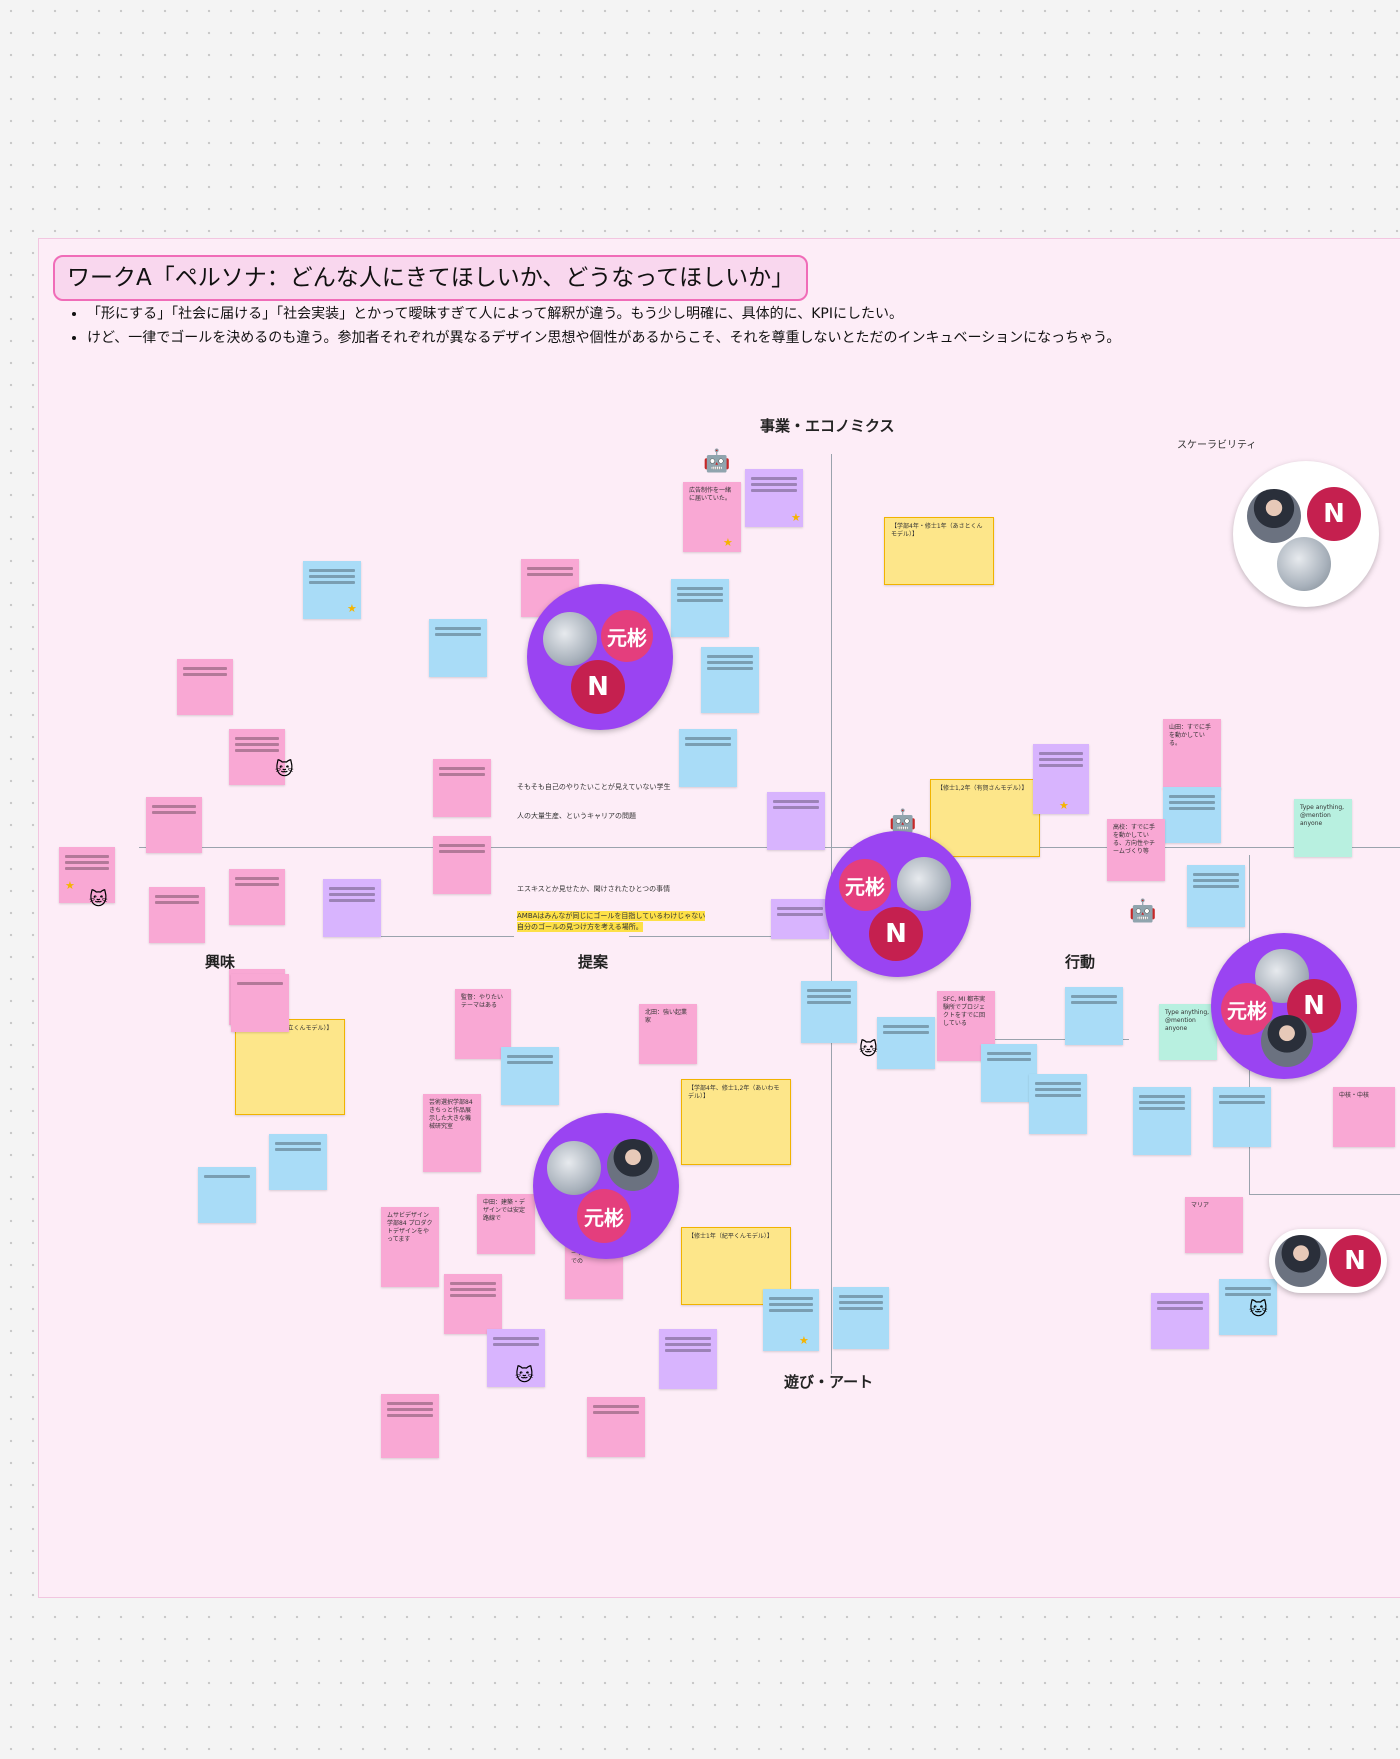  Describe the element at coordinates (220, 962) in the screenshot. I see `axis-left-label: 興味` at that location.